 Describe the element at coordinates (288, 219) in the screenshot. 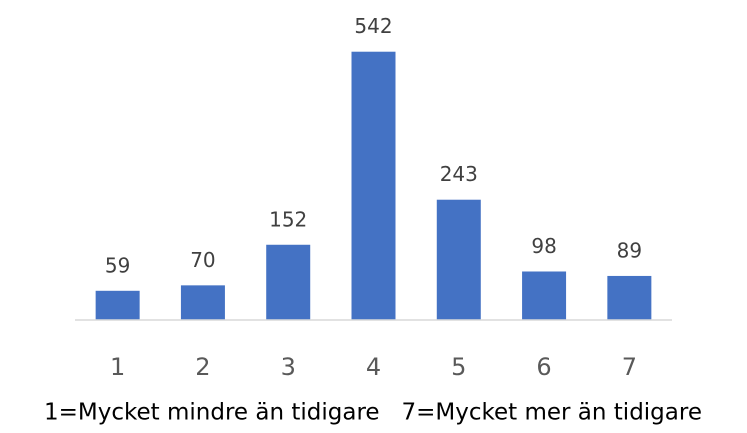

I see `data-label: 152` at that location.